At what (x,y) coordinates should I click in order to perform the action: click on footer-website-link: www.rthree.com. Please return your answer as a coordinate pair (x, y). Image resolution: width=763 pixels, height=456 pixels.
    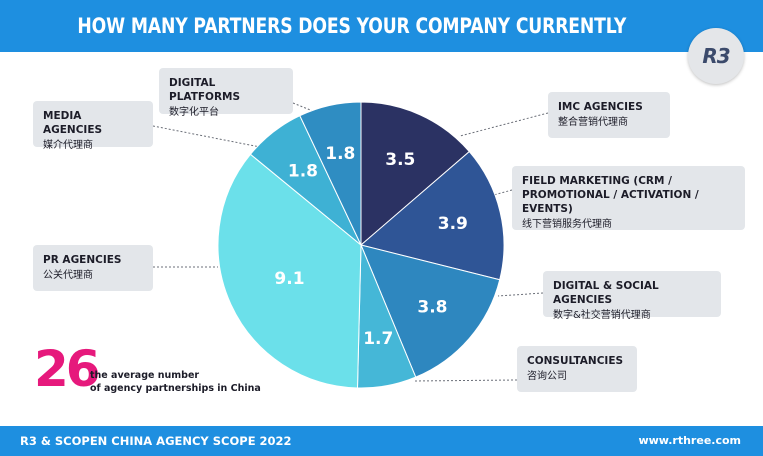
    Looking at the image, I should click on (689, 440).